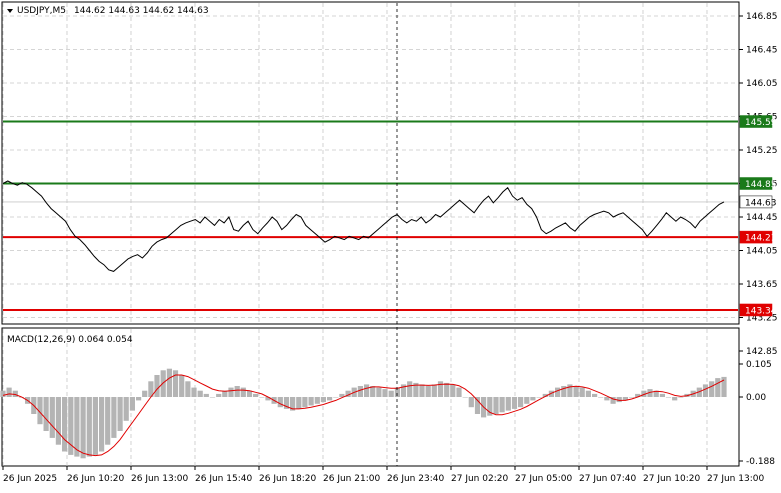  What do you see at coordinates (95, 479) in the screenshot?
I see `time-tick-label: 26 Jun 10:20` at bounding box center [95, 479].